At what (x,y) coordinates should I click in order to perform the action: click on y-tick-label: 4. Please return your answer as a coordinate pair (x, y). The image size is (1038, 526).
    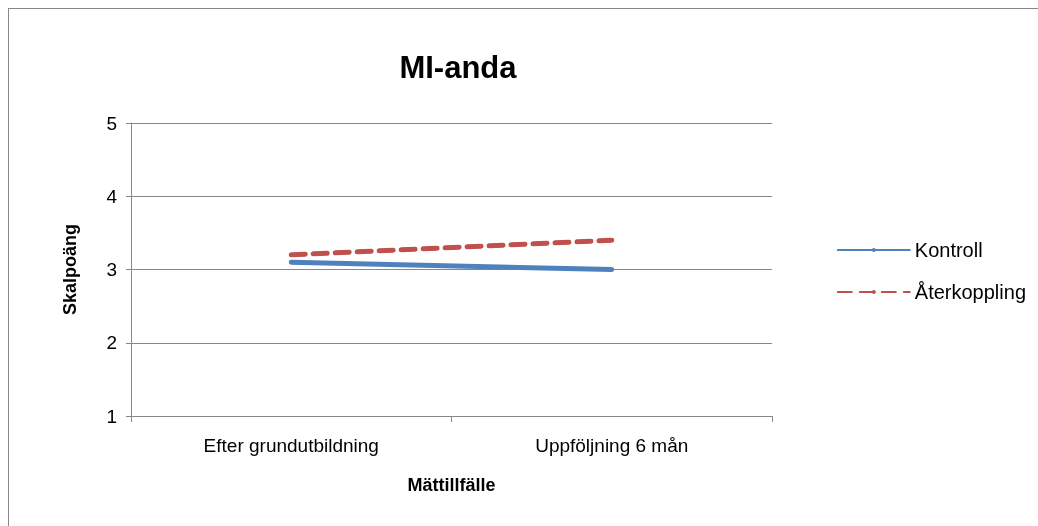
    Looking at the image, I should click on (112, 196).